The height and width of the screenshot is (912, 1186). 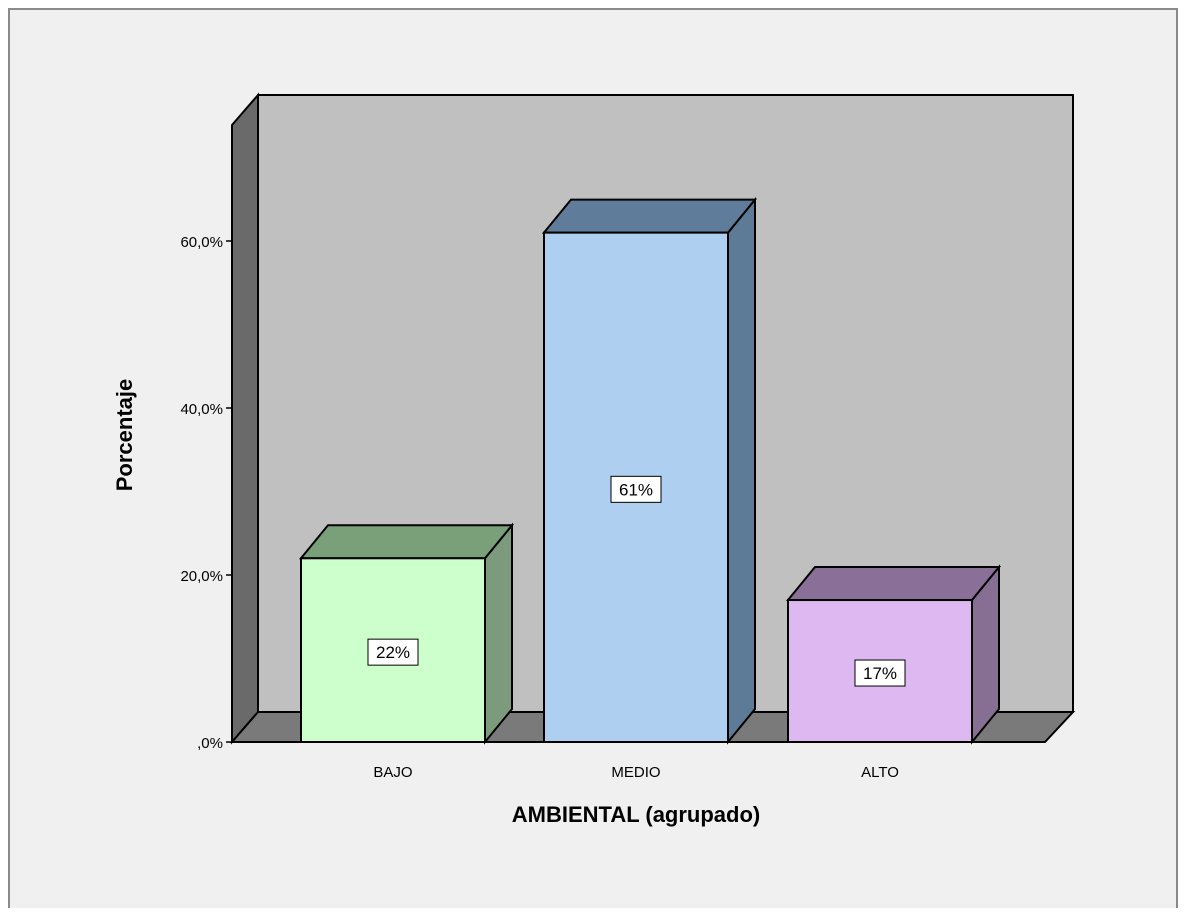 I want to click on data-label: 22%, so click(x=393, y=652).